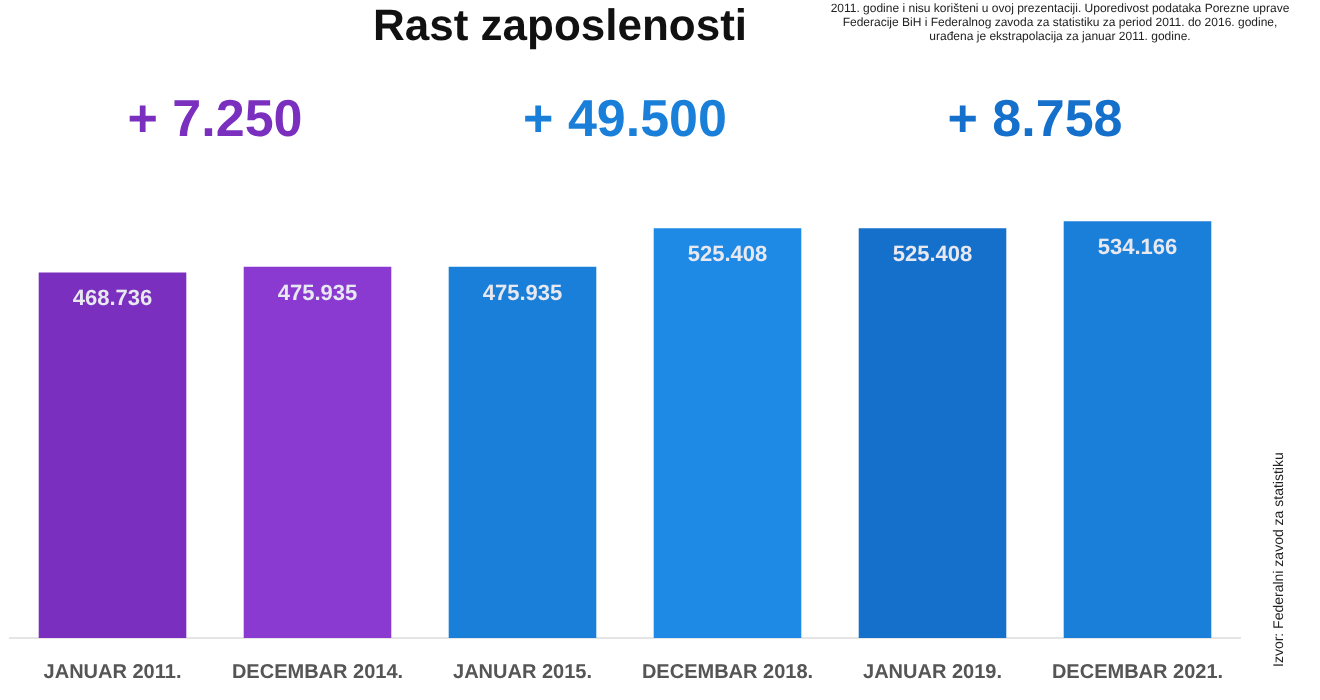 The height and width of the screenshot is (700, 1320). Describe the element at coordinates (112, 672) in the screenshot. I see `x-tick-label: JANUAR 2011.` at that location.